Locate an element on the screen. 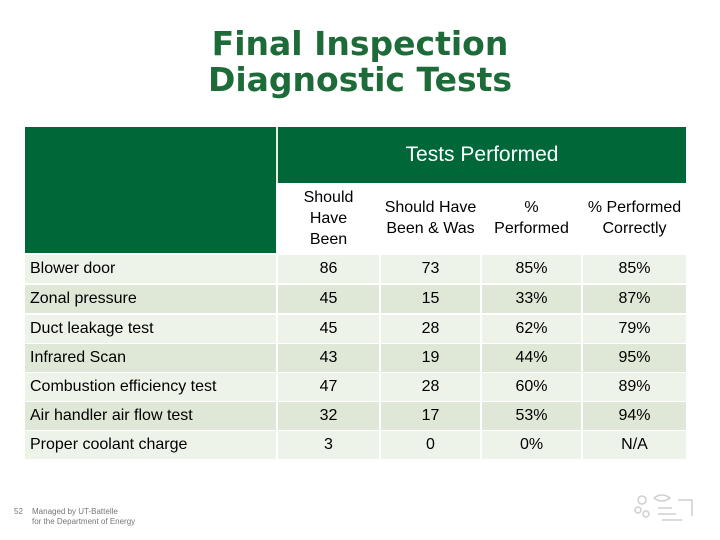 Image resolution: width=720 pixels, height=540 pixels. cell-should-have-been: 86 is located at coordinates (328, 269).